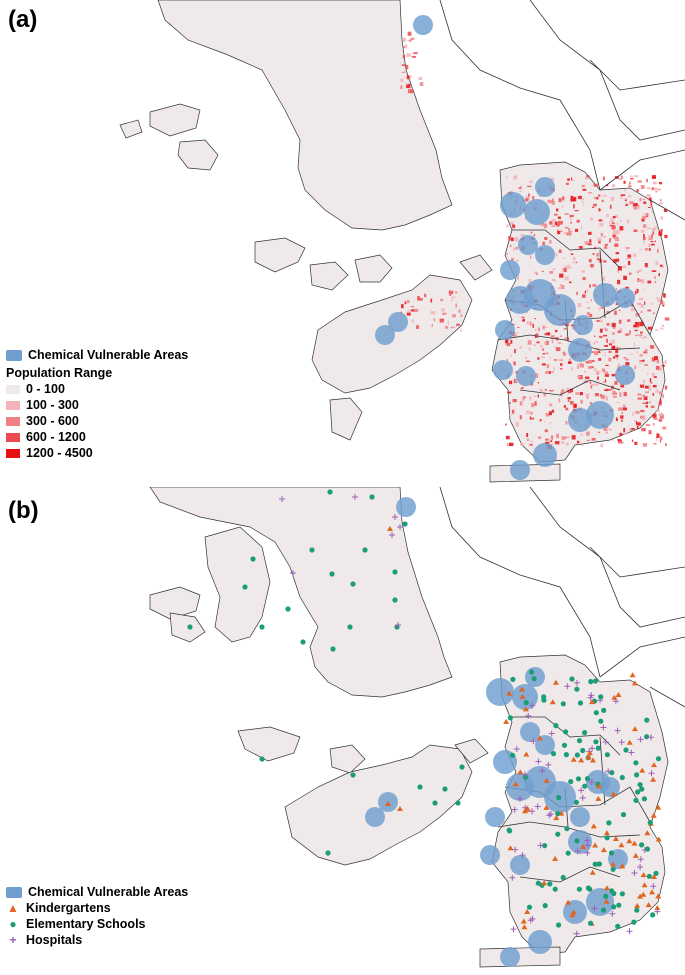 This screenshot has width=685, height=975. Describe the element at coordinates (301, 592) in the screenshot. I see `land-north-peninsula` at that location.